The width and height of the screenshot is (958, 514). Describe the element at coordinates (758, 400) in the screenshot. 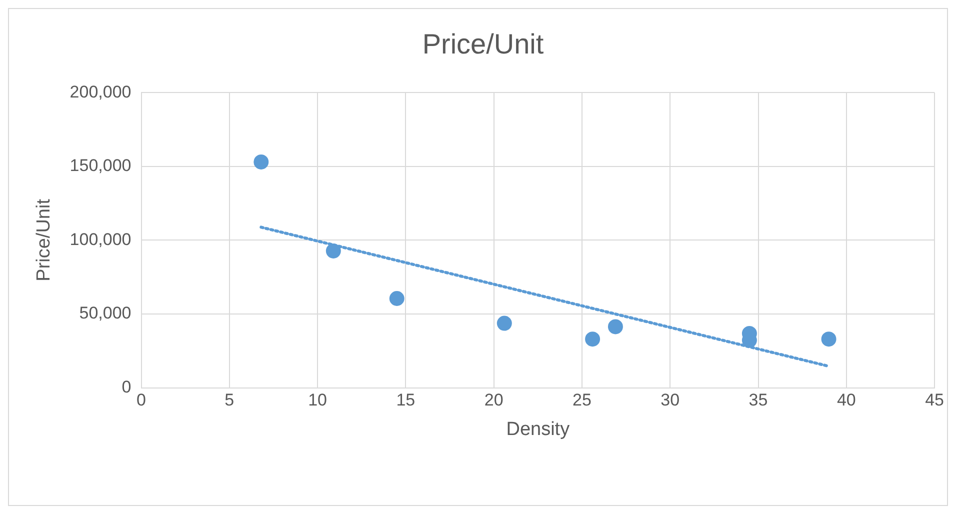

I see `x-tick-label: 35` at that location.